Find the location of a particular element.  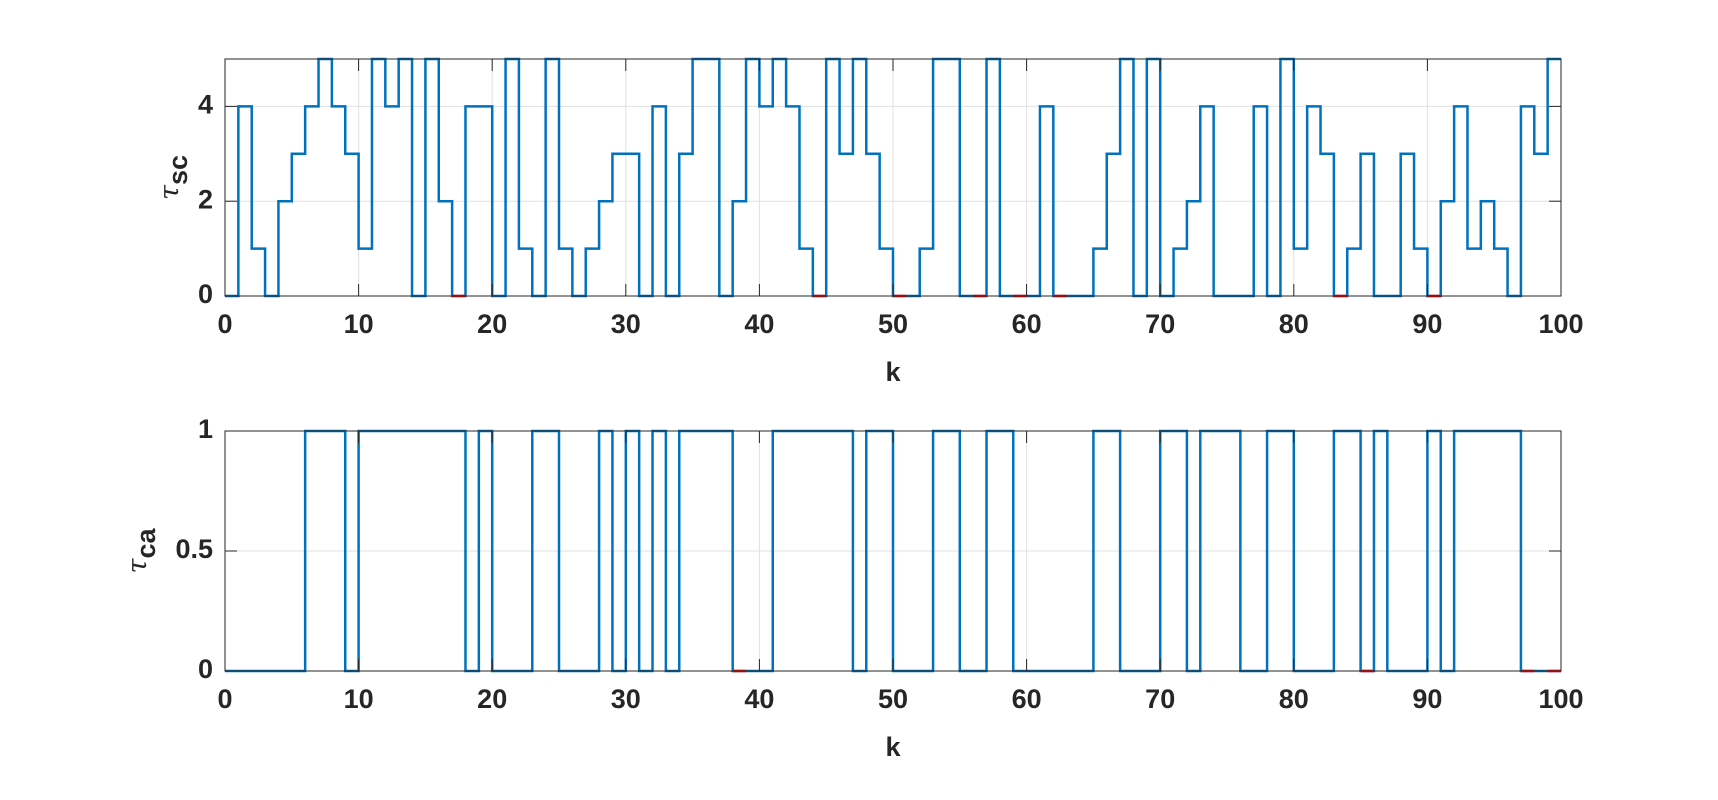

y-axis-label: τsc is located at coordinates (174, 177).